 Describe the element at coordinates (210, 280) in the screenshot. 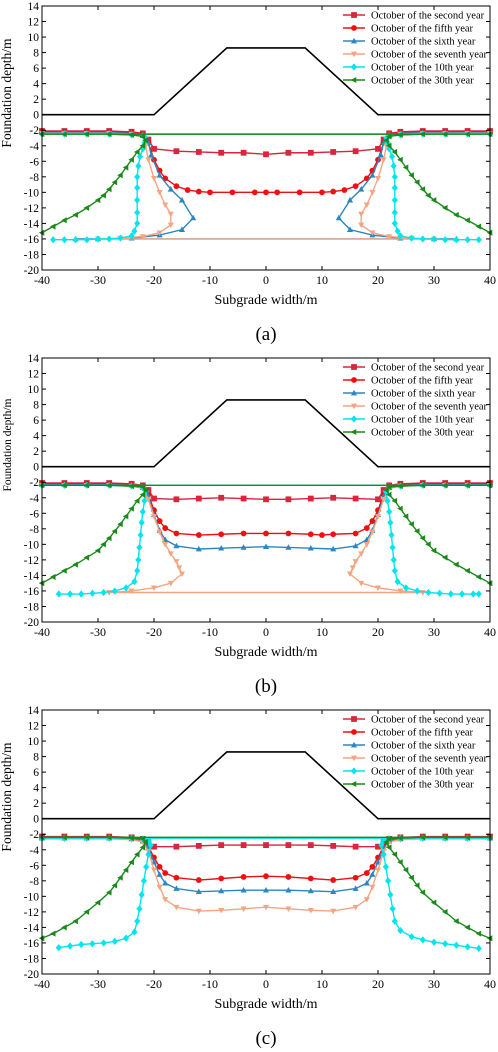

I see `x-tick-label: -10` at that location.